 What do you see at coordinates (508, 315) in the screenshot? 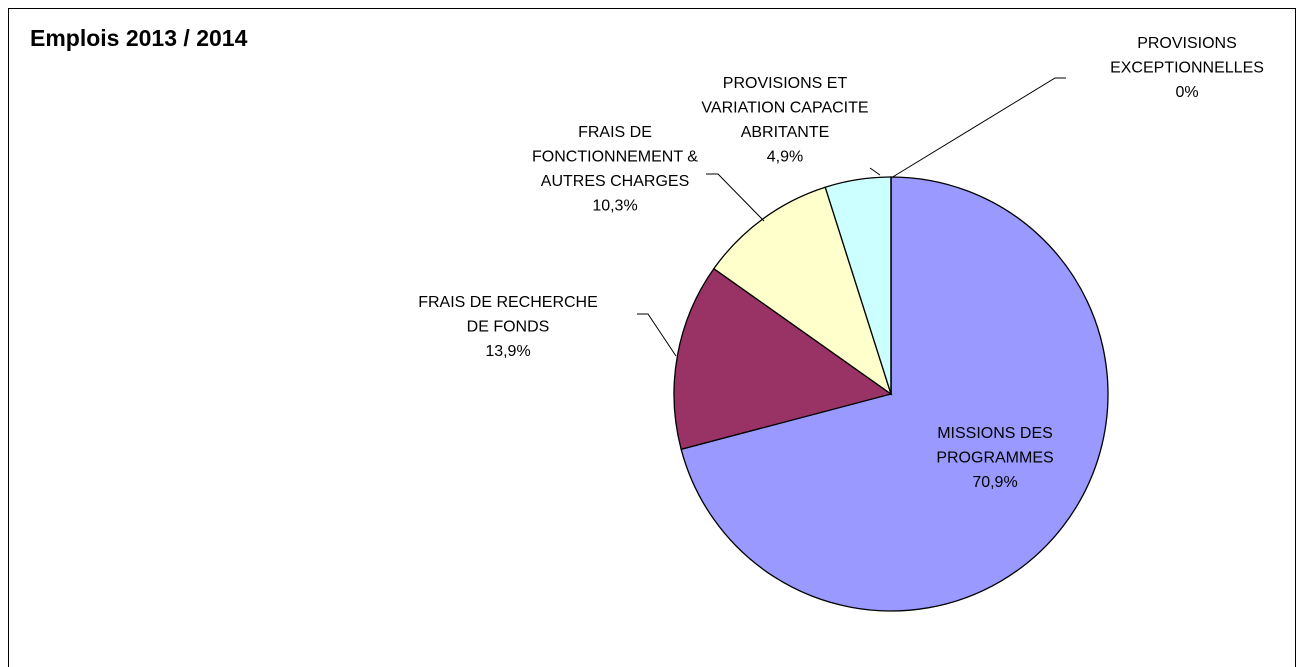
I see `slice-label: FRAIS DE RECHERCHE DE FONDS` at bounding box center [508, 315].